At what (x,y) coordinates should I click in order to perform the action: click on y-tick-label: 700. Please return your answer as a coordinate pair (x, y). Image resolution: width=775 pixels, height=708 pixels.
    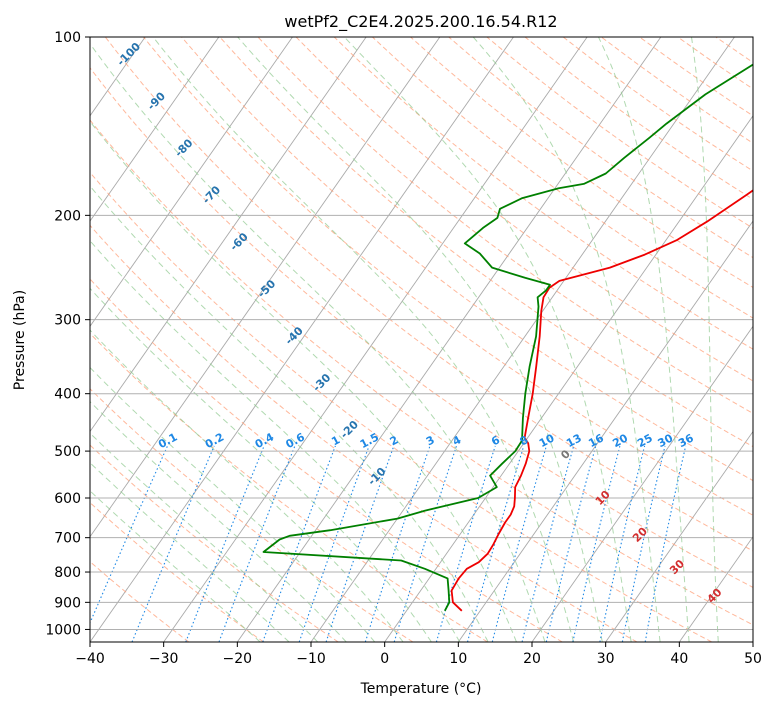
    Looking at the image, I should click on (67, 539).